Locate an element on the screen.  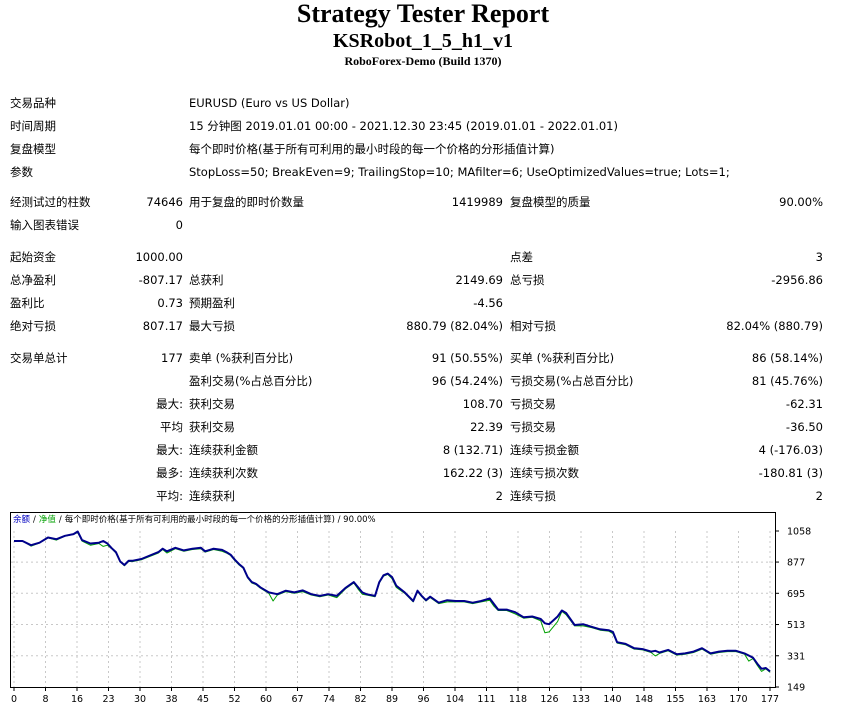
x-tick-label: 45 is located at coordinates (203, 699).